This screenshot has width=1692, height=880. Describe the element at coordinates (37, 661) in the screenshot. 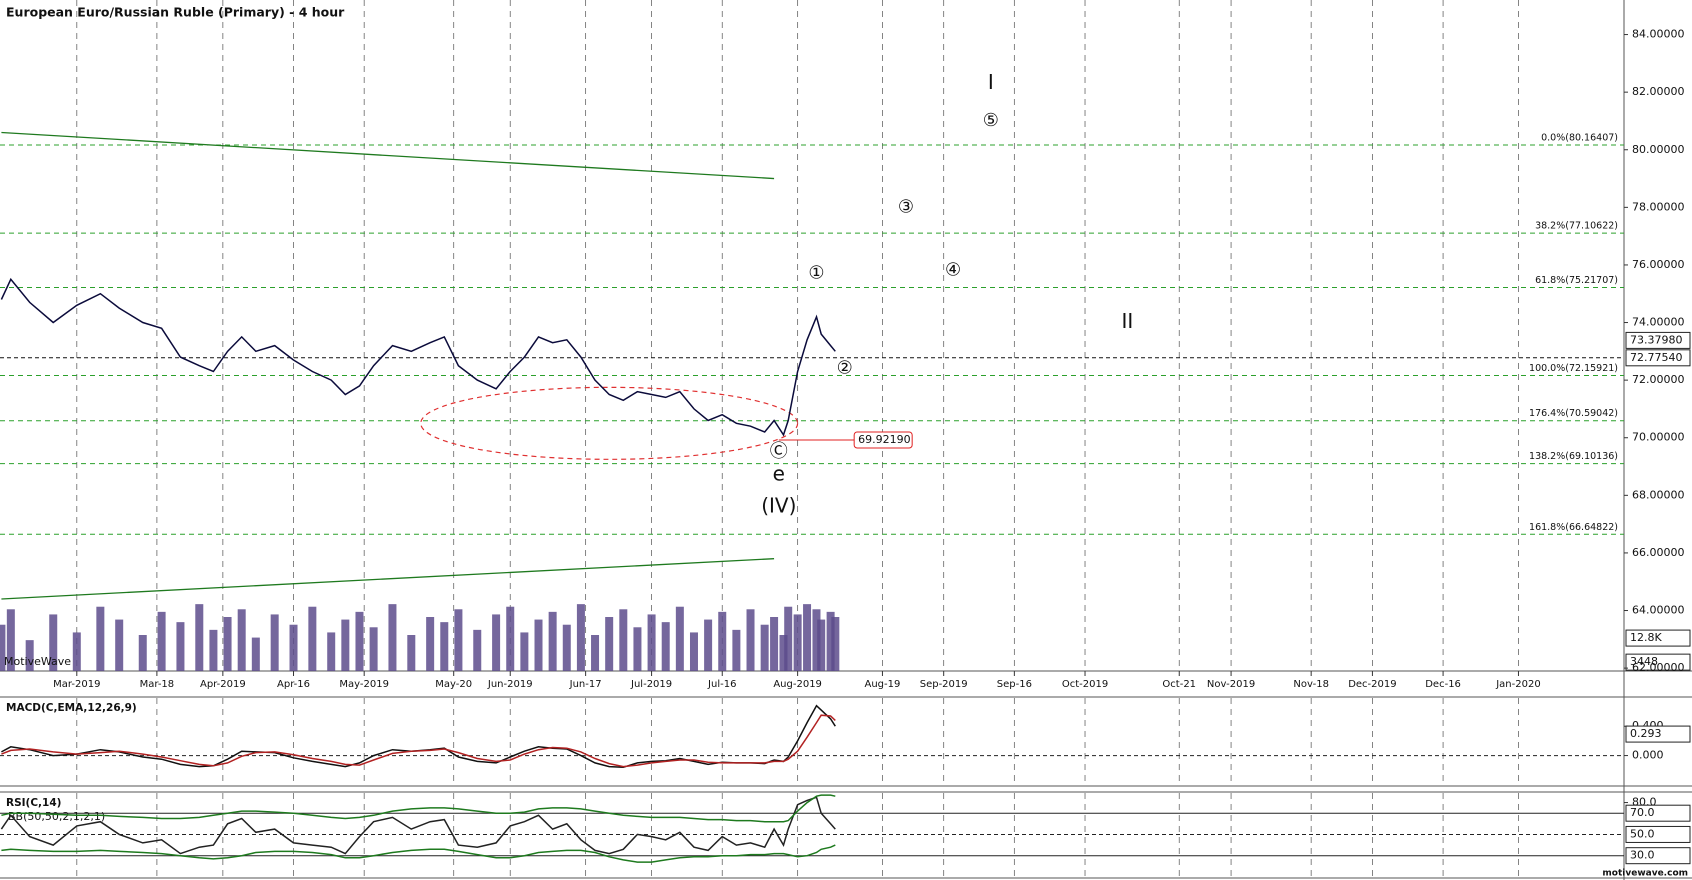

I see `watermark: MotiveWave` at that location.